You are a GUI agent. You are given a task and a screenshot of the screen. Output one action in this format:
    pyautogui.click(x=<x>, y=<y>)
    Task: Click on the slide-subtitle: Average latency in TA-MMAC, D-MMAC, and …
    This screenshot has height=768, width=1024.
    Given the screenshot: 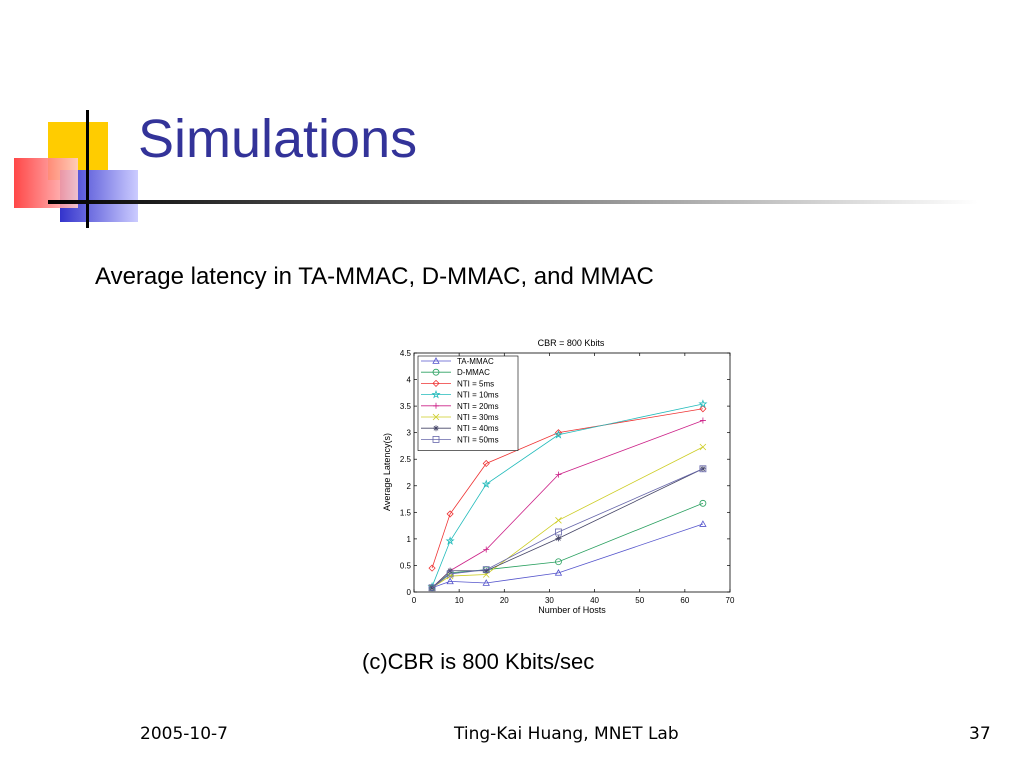 What is the action you would take?
    pyautogui.click(x=374, y=276)
    